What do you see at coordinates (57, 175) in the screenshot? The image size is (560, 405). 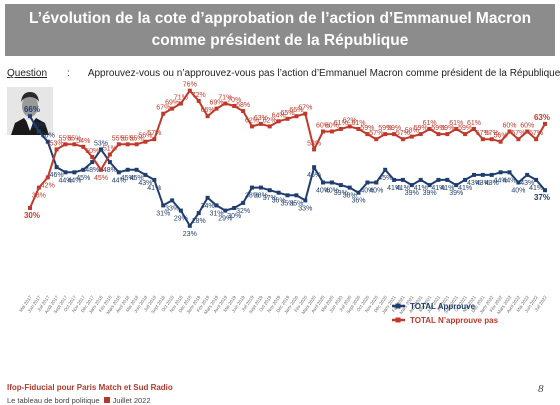 I see `data-label-s0-3: 46%` at bounding box center [57, 175].